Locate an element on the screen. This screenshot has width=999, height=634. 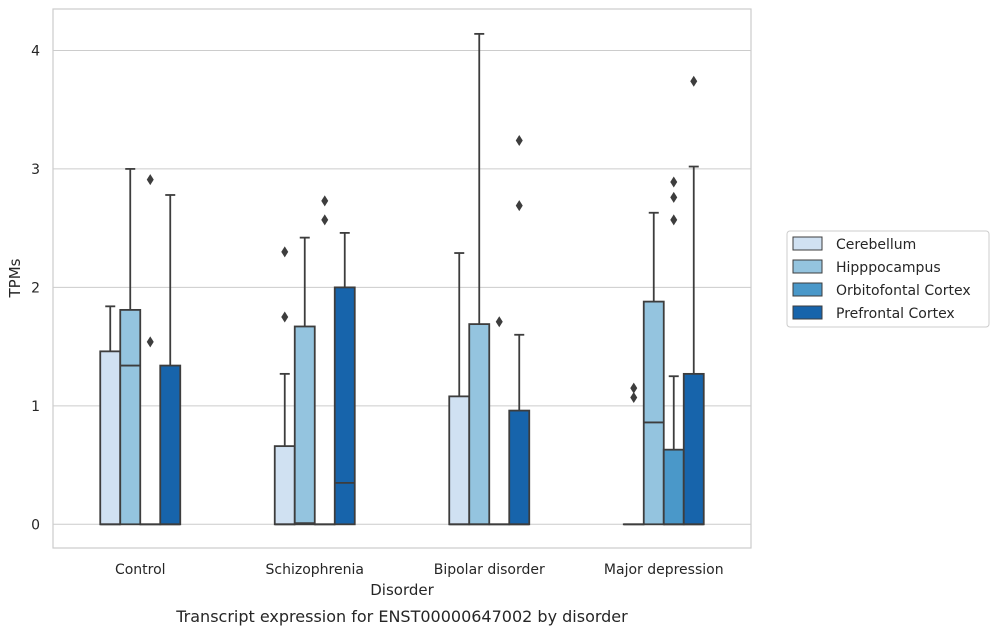
y-tick-label: 0 is located at coordinates (35, 525).